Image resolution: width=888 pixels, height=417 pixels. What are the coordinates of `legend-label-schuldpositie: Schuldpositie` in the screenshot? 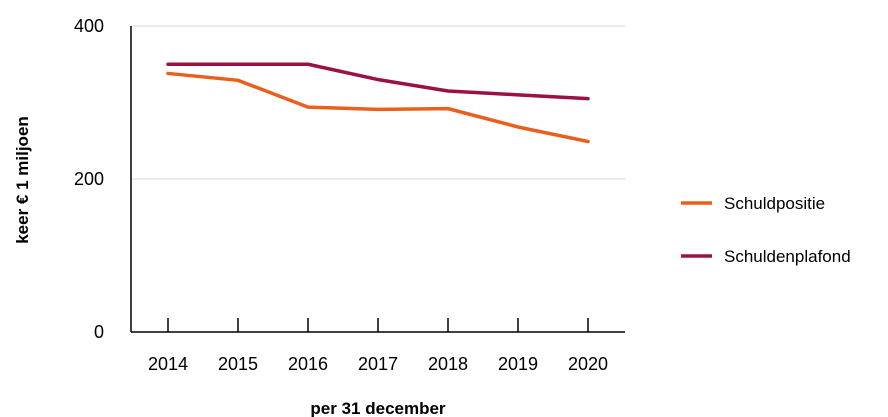 It's located at (774, 203).